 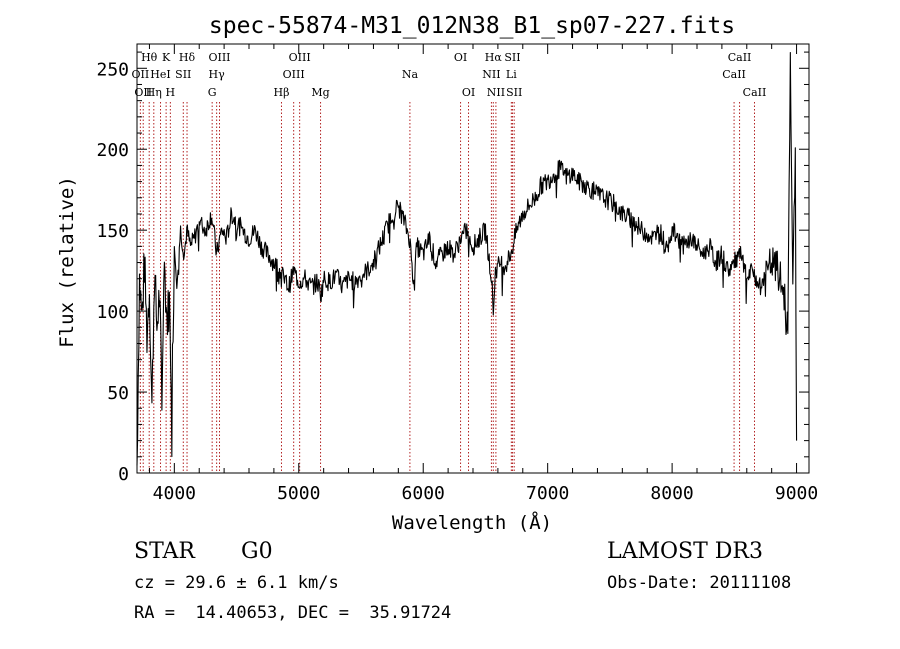 I want to click on obs-date-line: Obs-Date: 20111108, so click(x=699, y=583).